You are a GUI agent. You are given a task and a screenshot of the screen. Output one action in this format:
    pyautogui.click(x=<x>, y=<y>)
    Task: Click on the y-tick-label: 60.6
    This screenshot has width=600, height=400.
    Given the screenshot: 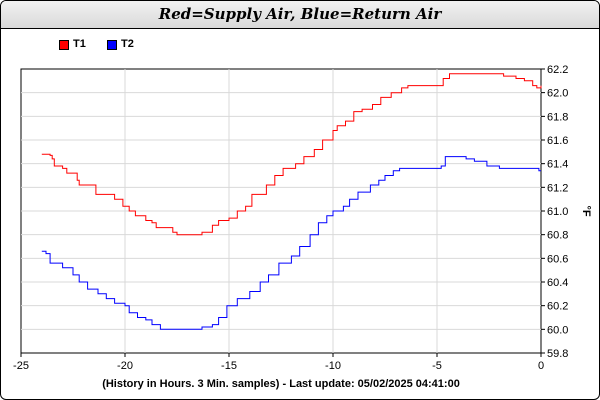 What is the action you would take?
    pyautogui.click(x=557, y=259)
    